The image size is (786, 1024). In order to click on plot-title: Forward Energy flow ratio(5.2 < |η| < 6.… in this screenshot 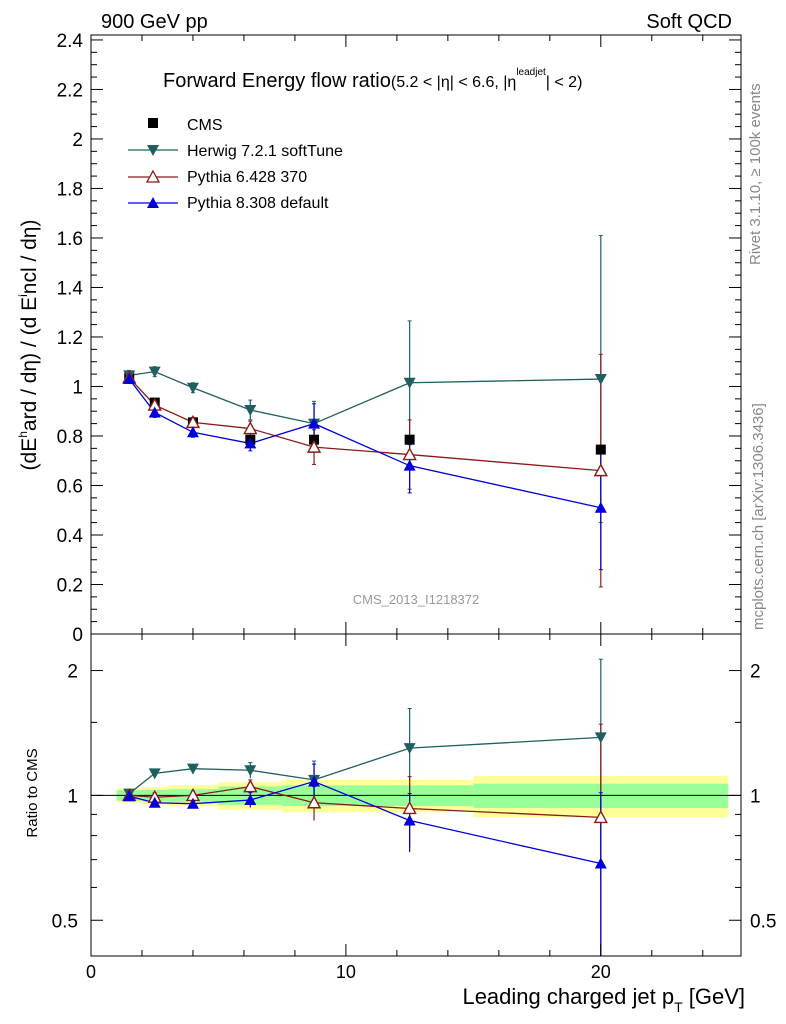, I will do `click(372, 79)`.